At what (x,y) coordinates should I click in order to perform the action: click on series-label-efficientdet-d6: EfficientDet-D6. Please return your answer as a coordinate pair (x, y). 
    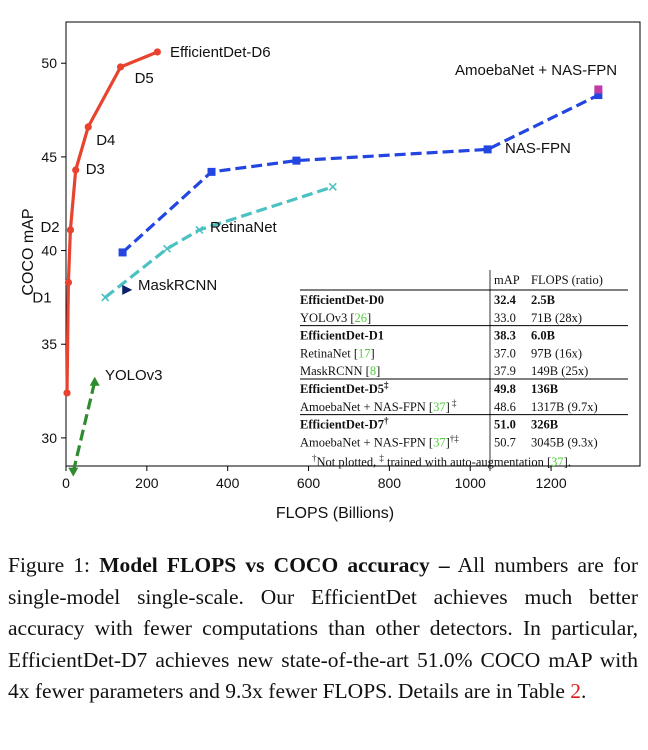
    Looking at the image, I should click on (220, 52).